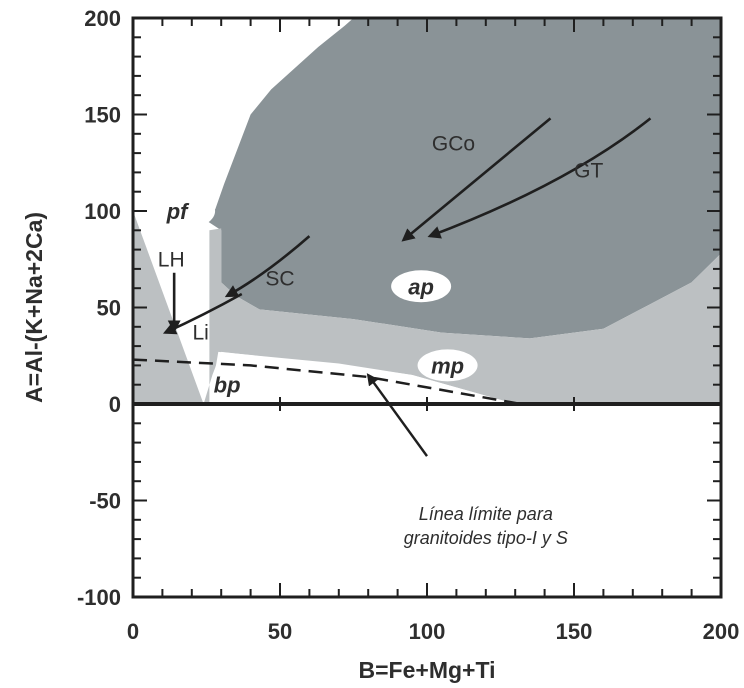 Image resolution: width=744 pixels, height=688 pixels. What do you see at coordinates (315, 298) in the screenshot?
I see `region-labels: ap mp bp pf` at bounding box center [315, 298].